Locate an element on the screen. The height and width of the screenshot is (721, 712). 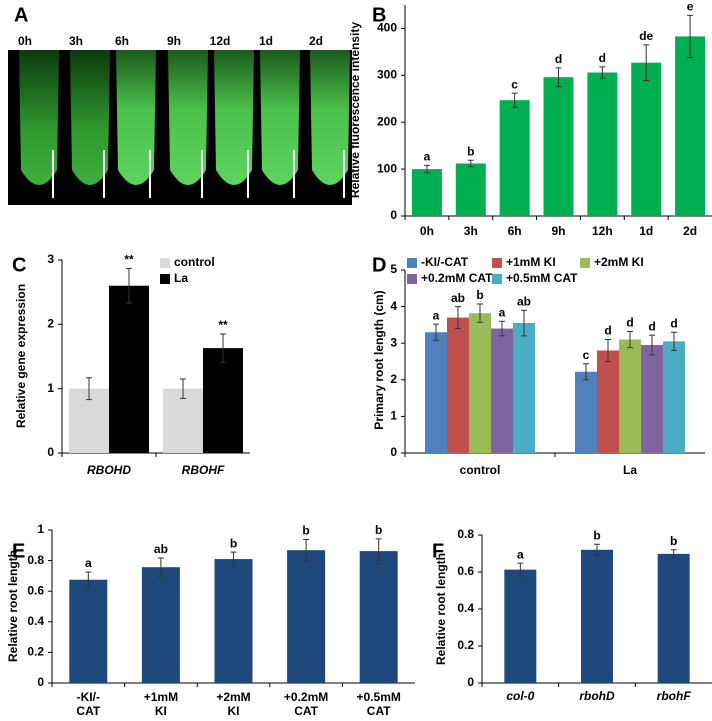
x-tick-label: RBOHD is located at coordinates (109, 470).